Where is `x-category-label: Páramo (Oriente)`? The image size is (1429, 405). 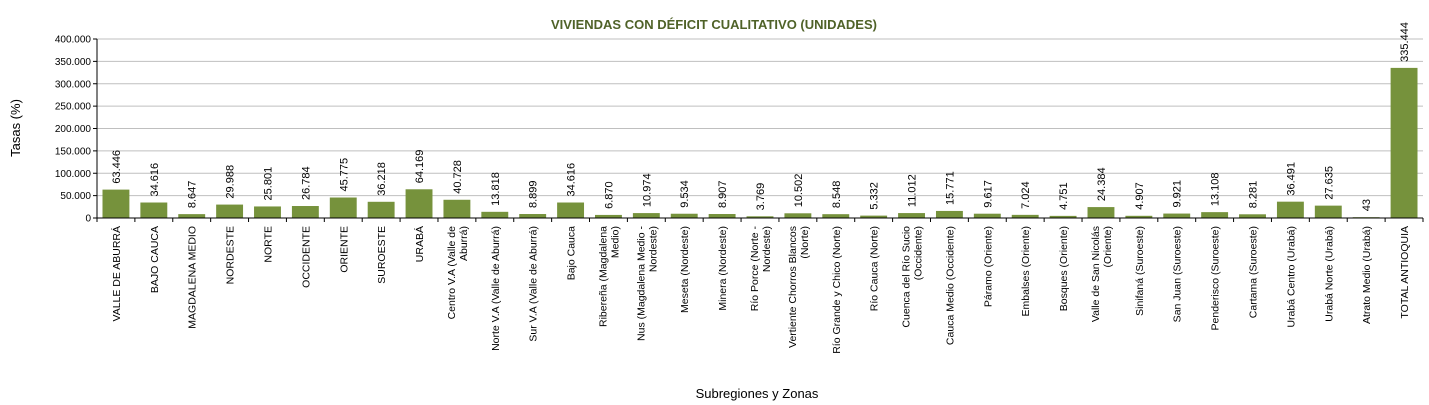
x-category-label: Páramo (Oriente) is located at coordinates (988, 266).